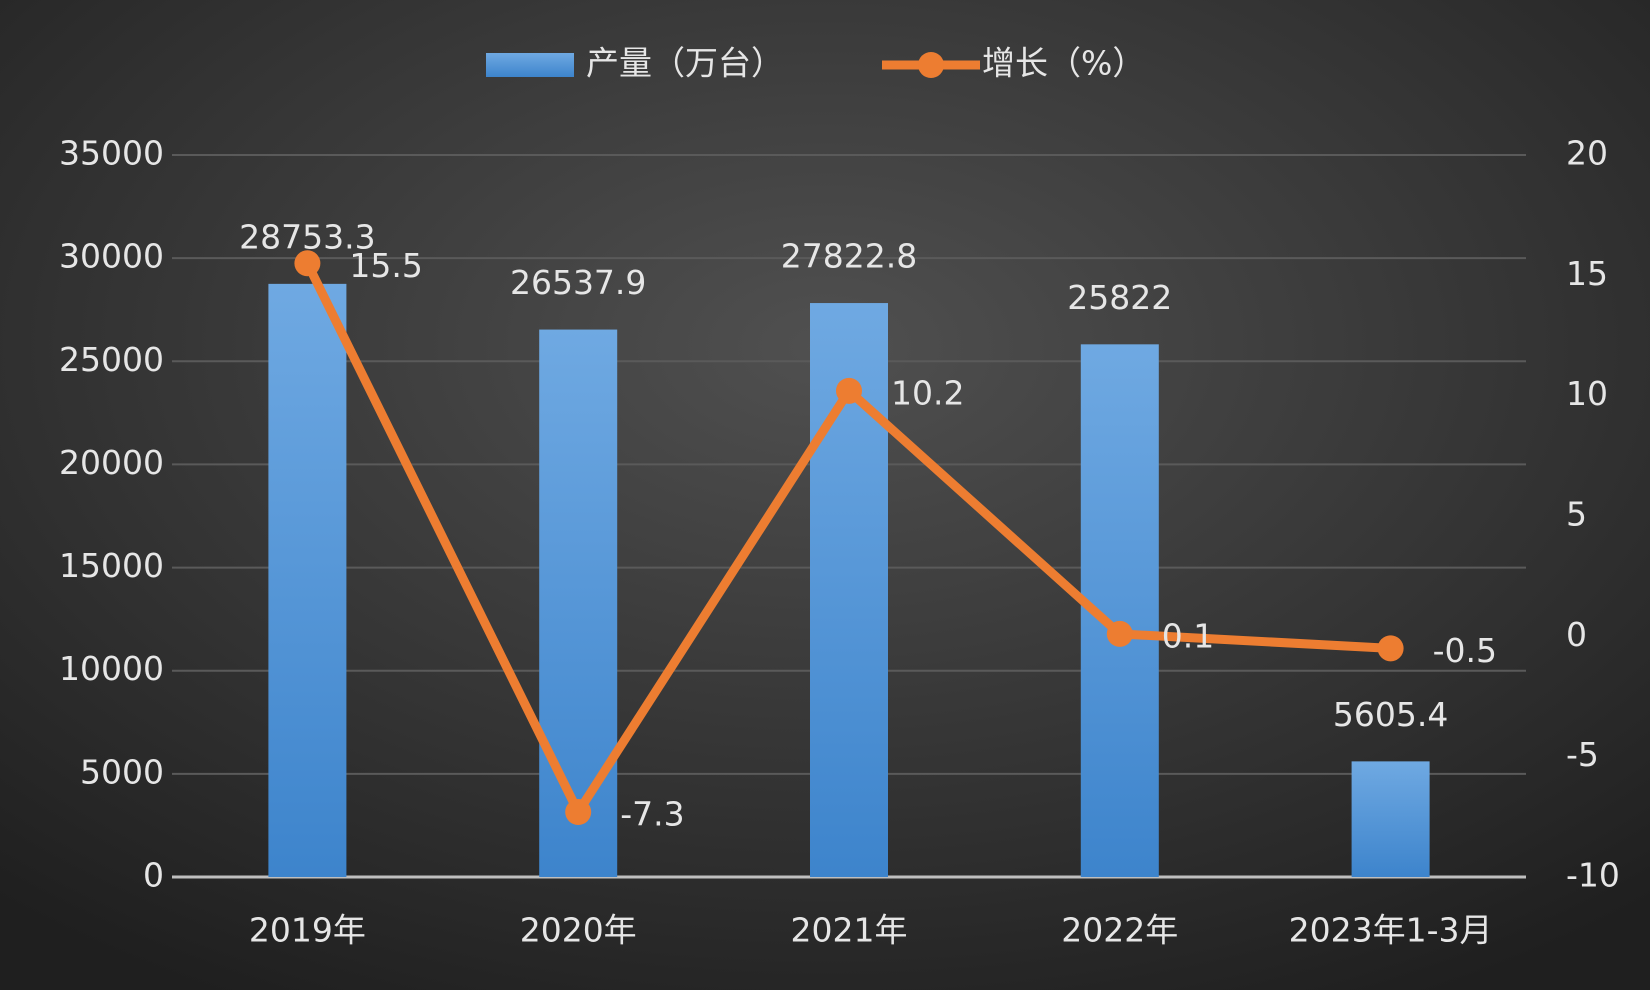 Image resolution: width=1650 pixels, height=990 pixels. Describe the element at coordinates (1576, 514) in the screenshot. I see `y2-tick-label: 5` at that location.